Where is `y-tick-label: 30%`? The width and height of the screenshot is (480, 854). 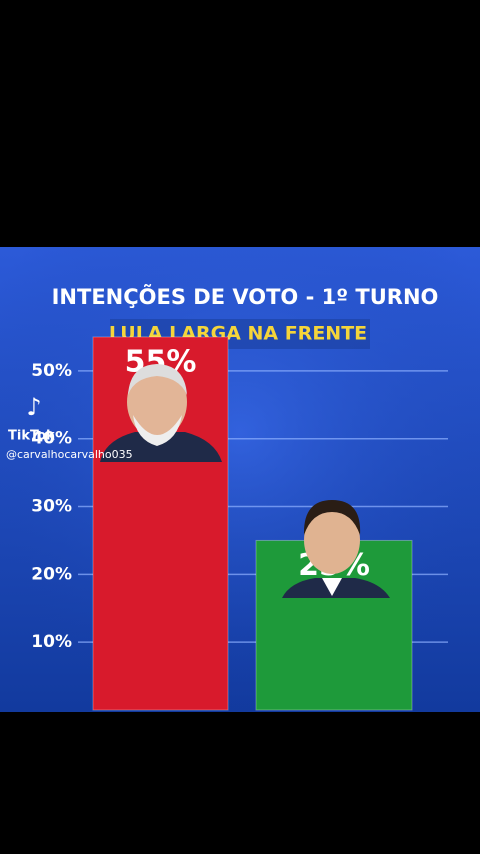 y-tick-label: 30% is located at coordinates (51, 507).